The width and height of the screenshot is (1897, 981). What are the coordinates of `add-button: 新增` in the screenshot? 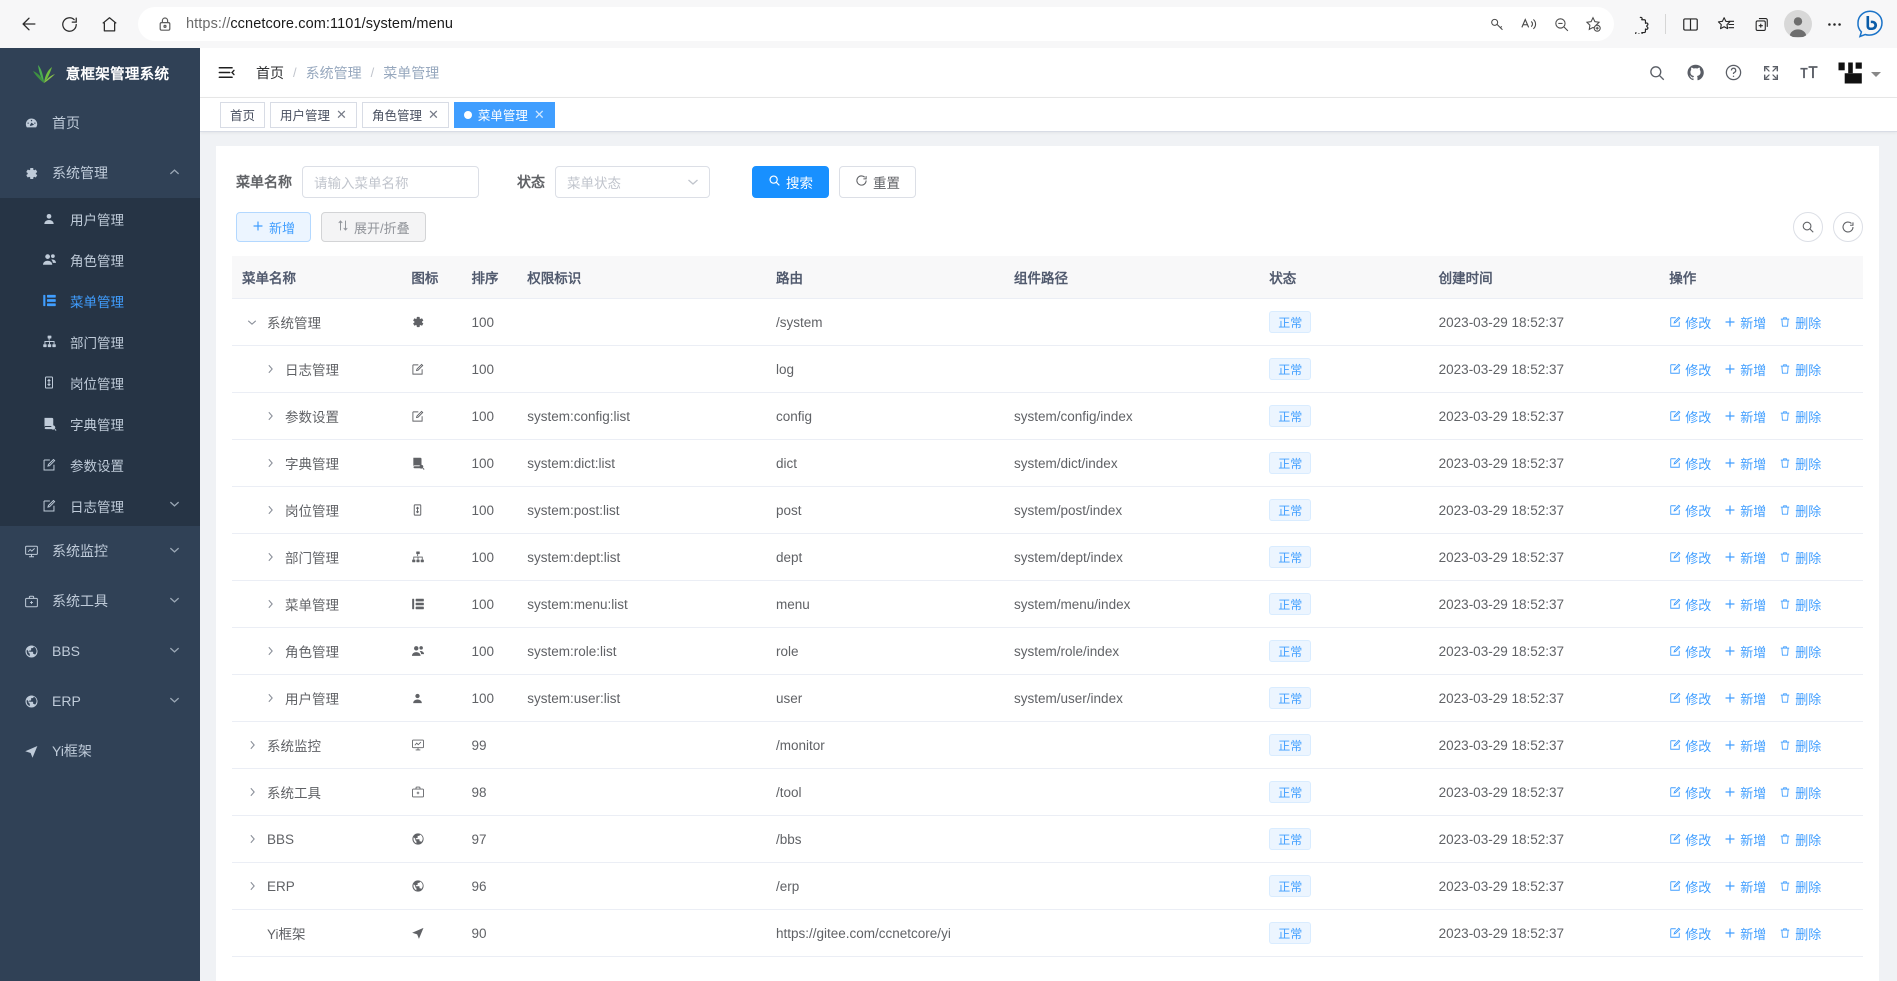 It's located at (274, 227).